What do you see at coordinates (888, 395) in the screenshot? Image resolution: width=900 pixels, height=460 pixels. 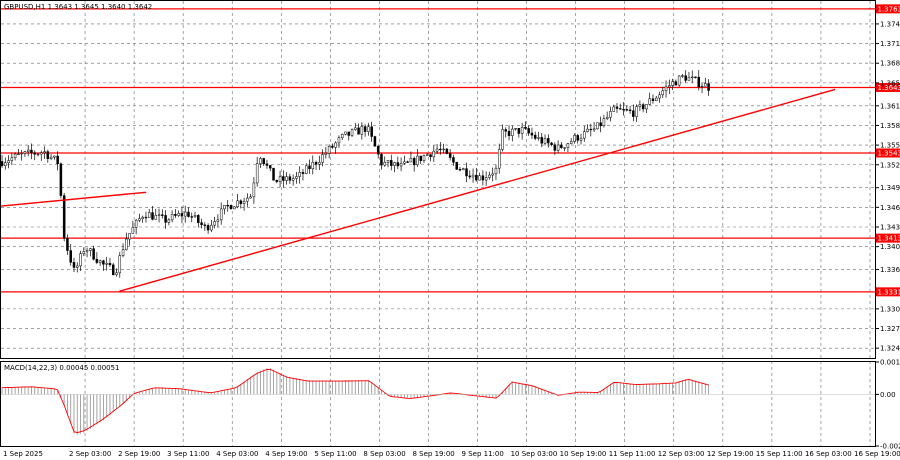 I see `macd-y-tick-label: 0.00` at bounding box center [888, 395].